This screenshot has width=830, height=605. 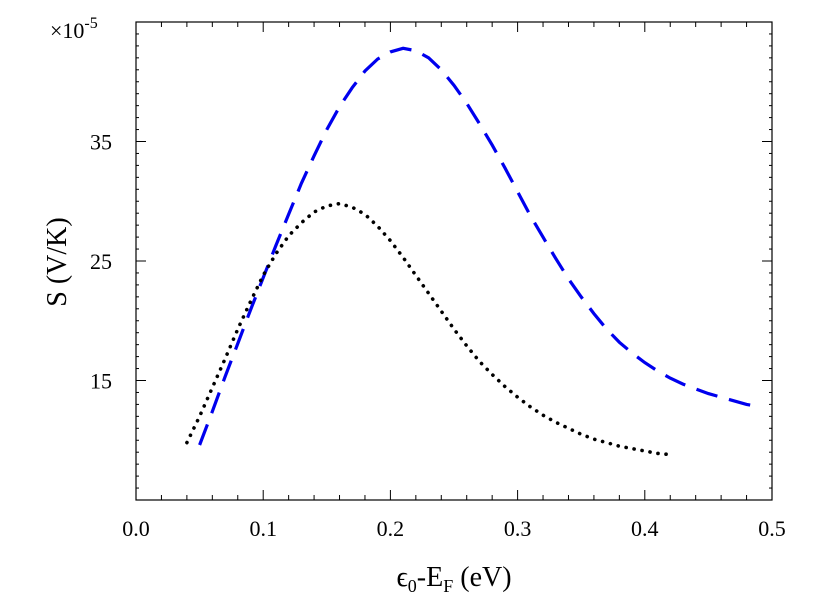 What do you see at coordinates (263, 528) in the screenshot?
I see `x-tick-label: 0.1` at bounding box center [263, 528].